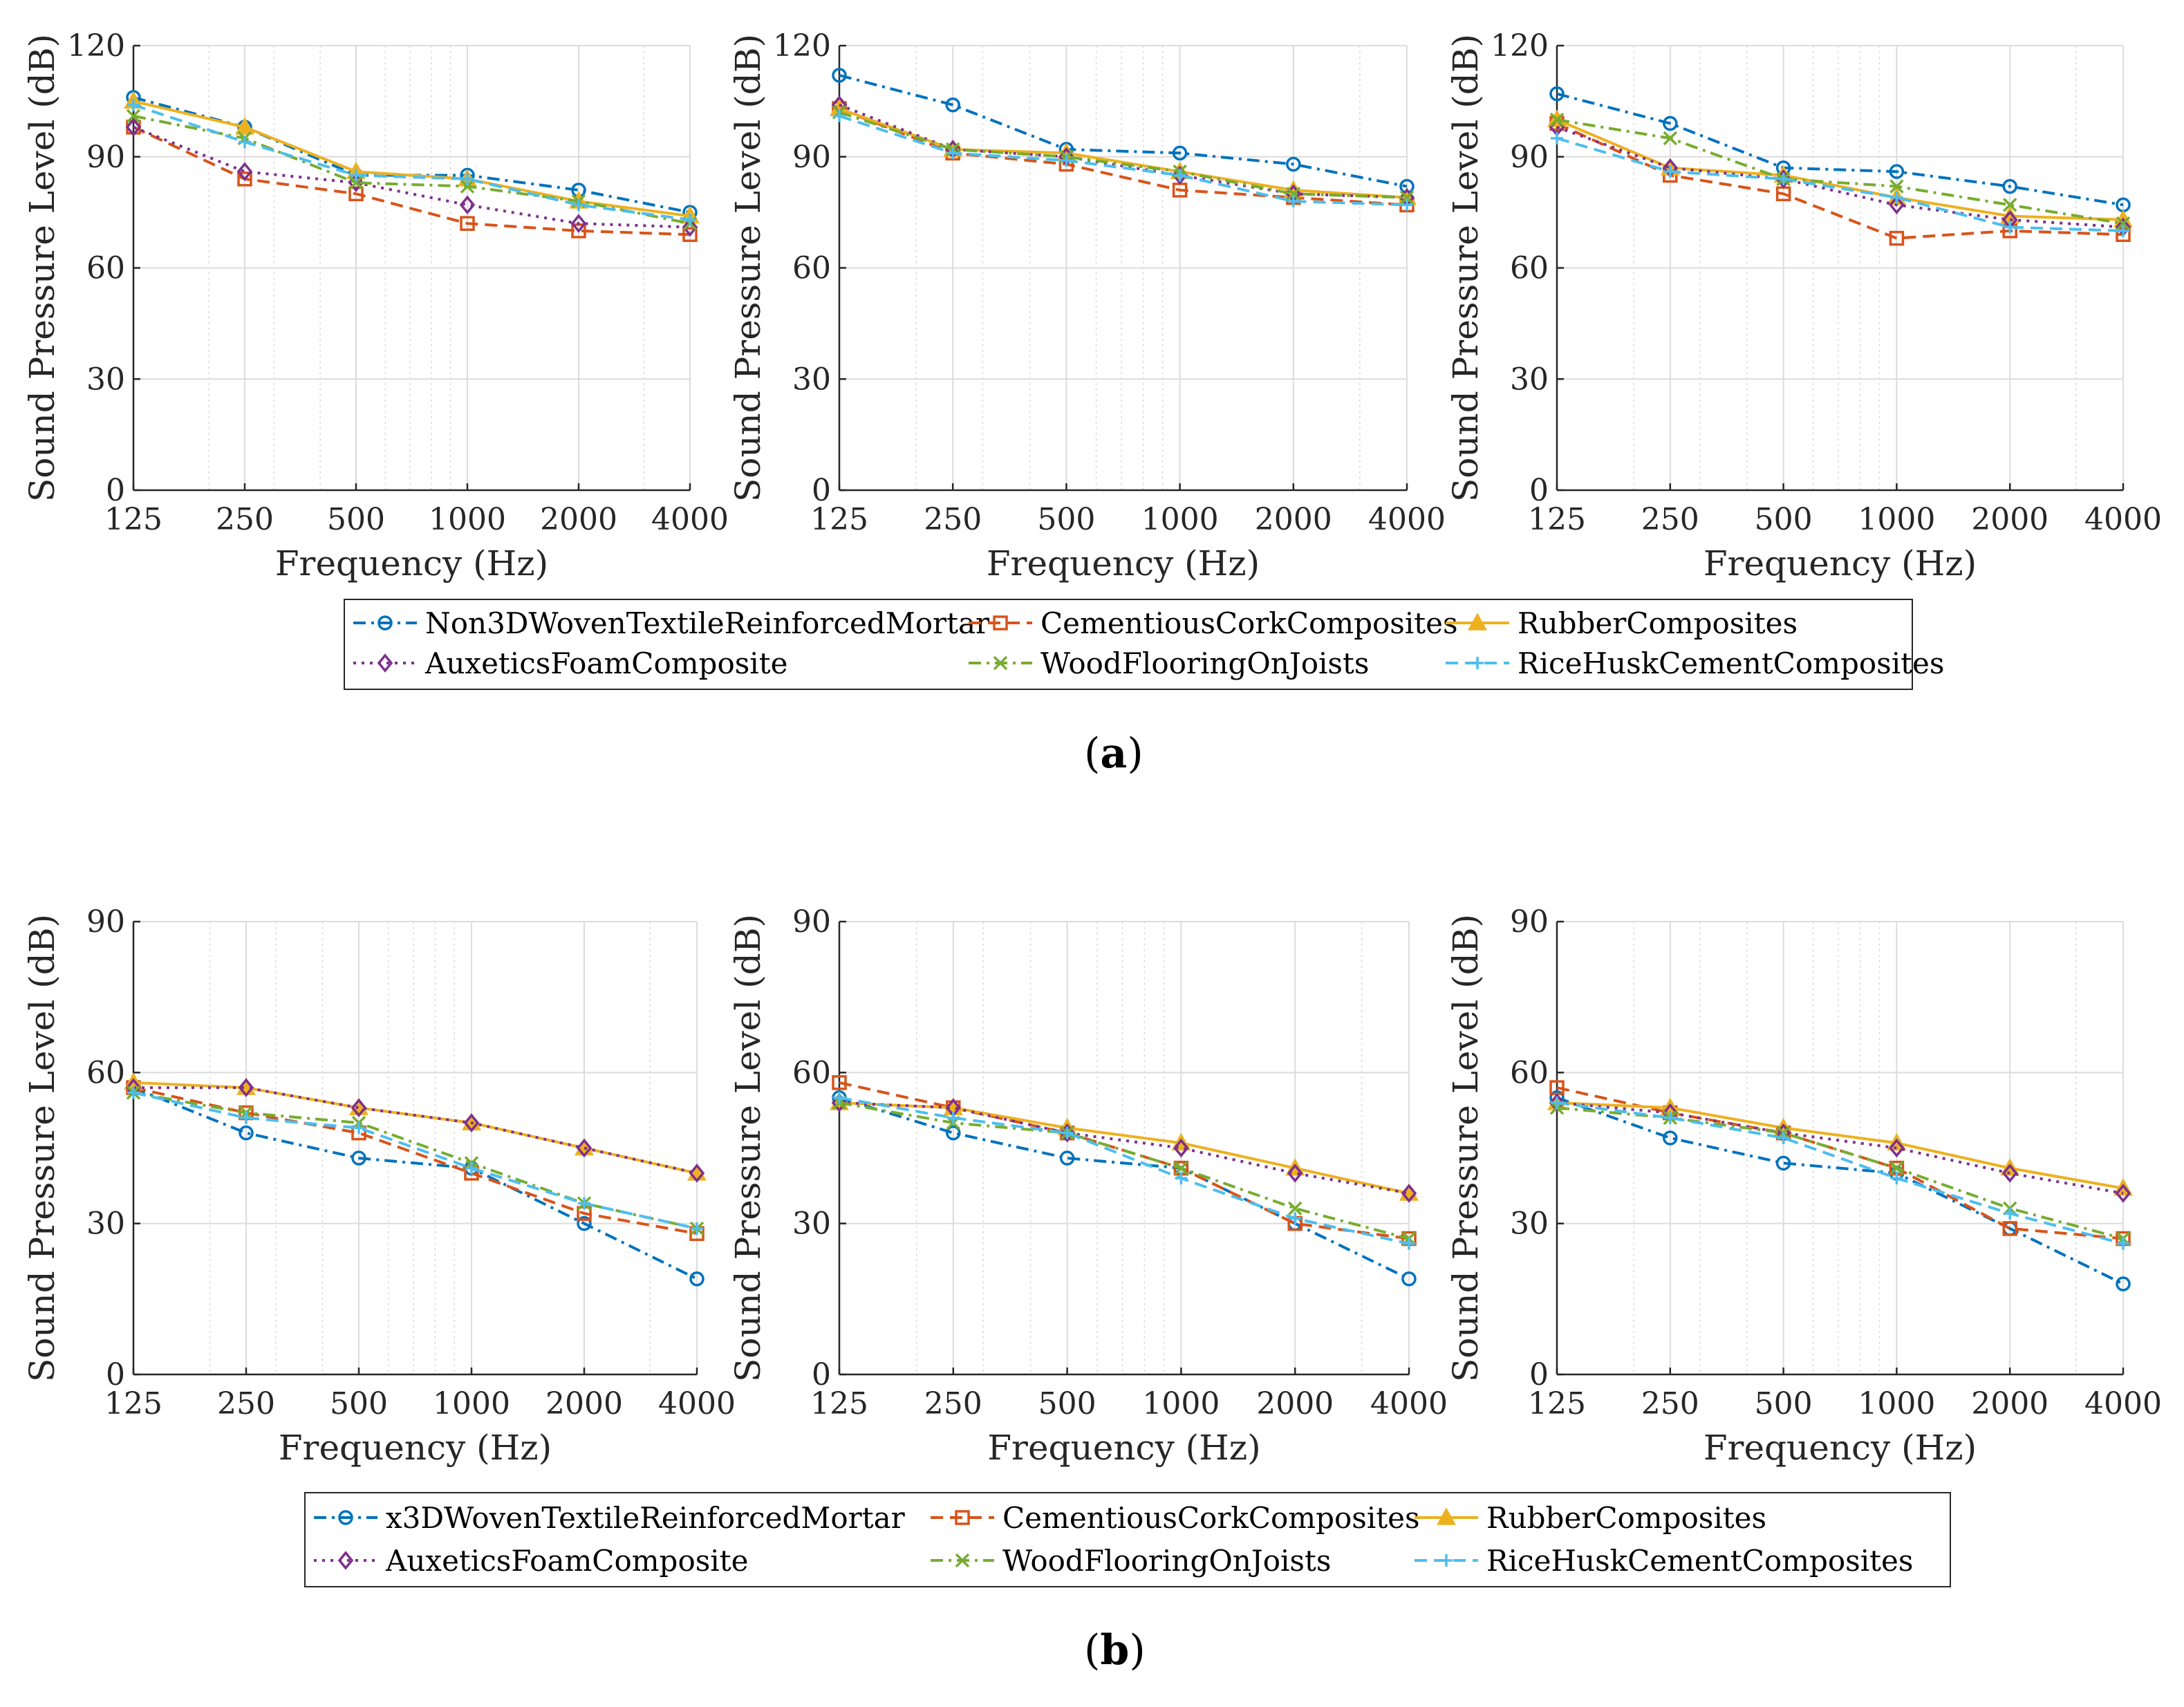 The image size is (2184, 1707). I want to click on panel-label-a-letter: a, so click(1114, 754).